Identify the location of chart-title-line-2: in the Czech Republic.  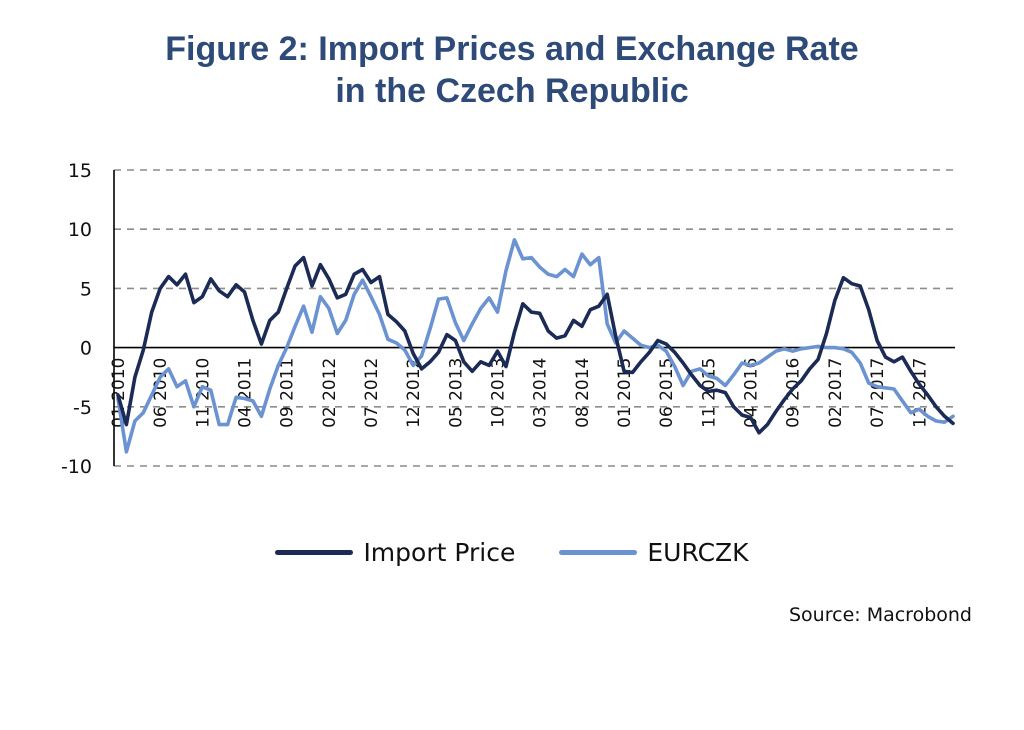
(512, 91).